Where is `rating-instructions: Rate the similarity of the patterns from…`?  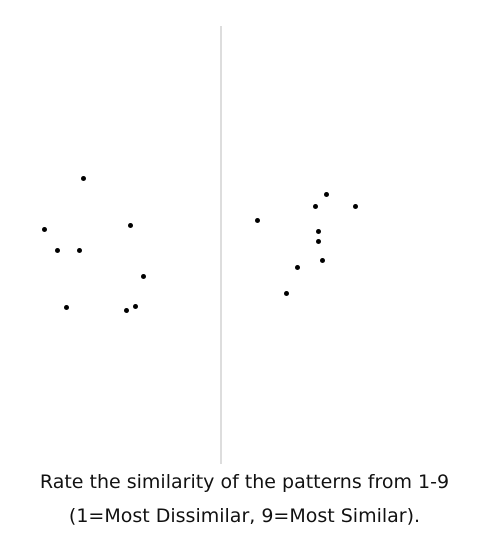 rating-instructions: Rate the similarity of the patterns from… is located at coordinates (244, 499).